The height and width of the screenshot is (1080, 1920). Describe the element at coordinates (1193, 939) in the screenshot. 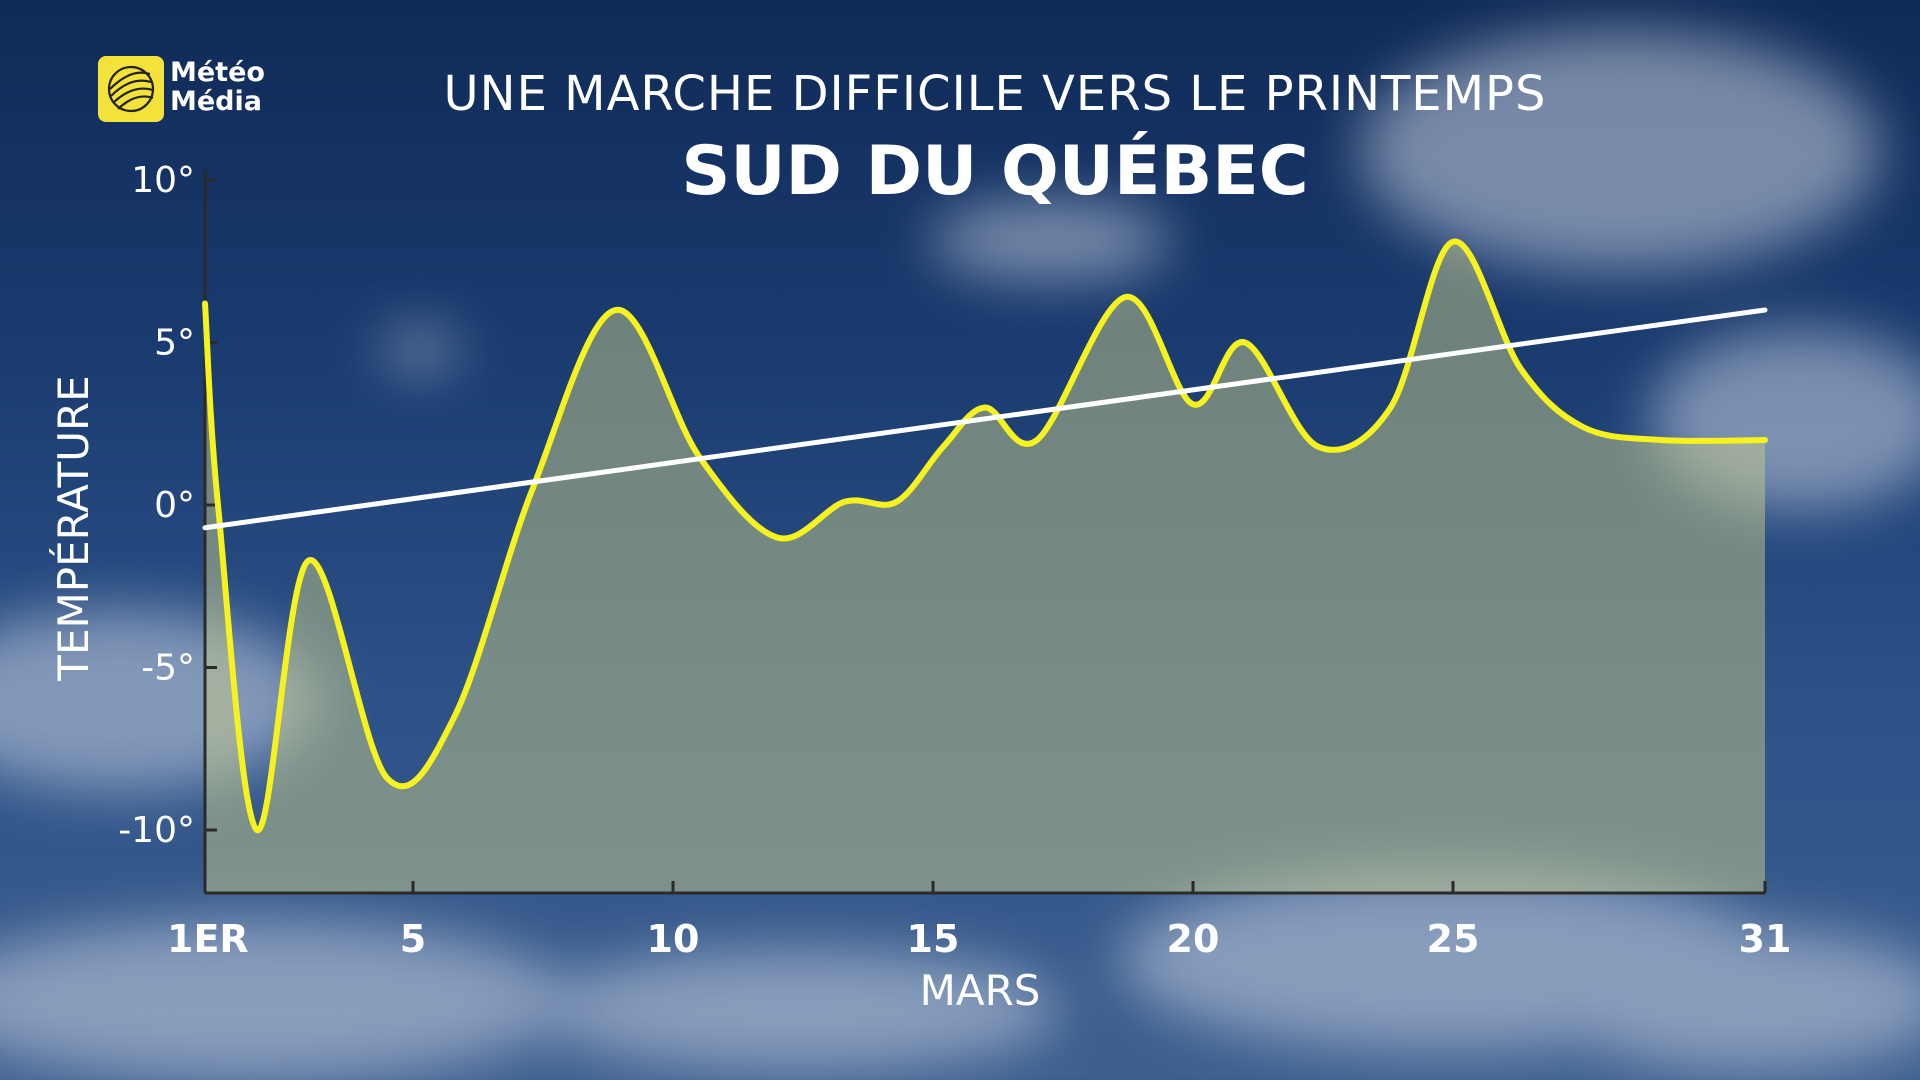

I see `x-tick-label: 20` at that location.